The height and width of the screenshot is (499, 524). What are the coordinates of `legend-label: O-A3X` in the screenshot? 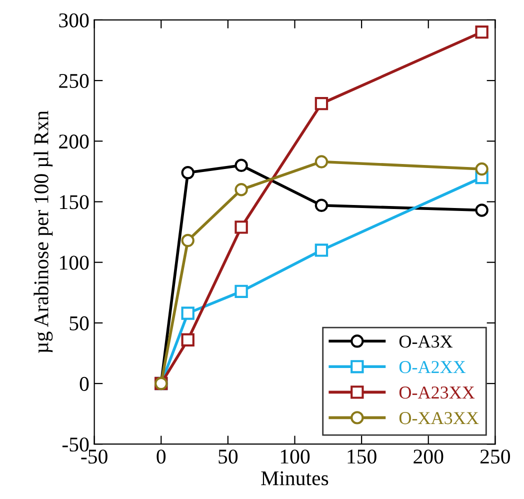 It's located at (426, 342).